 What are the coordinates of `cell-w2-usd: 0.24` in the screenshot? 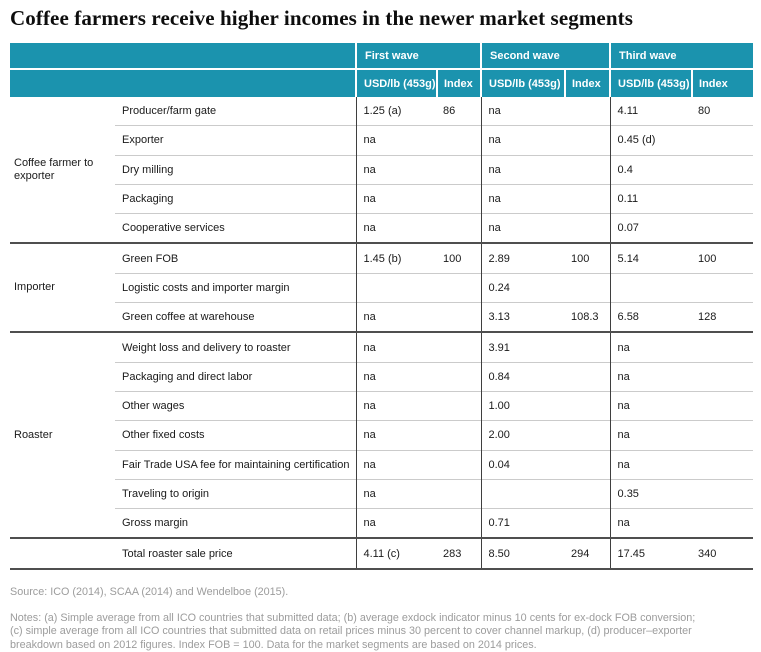 It's located at (522, 287).